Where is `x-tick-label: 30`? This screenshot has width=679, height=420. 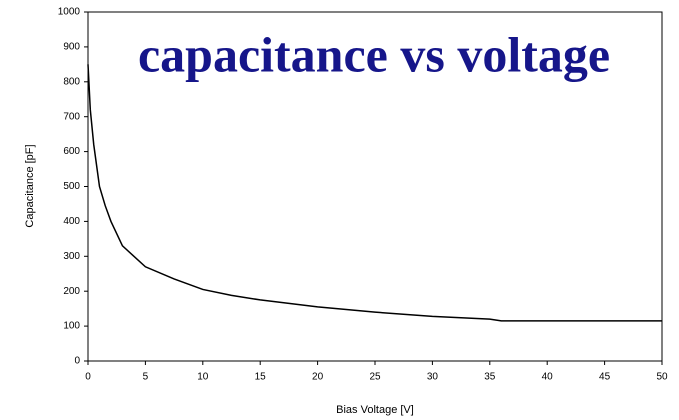 x-tick-label: 30 is located at coordinates (433, 377).